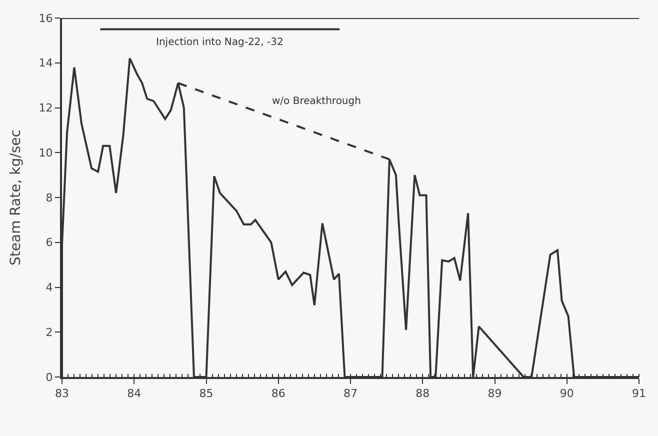 The width and height of the screenshot is (658, 436). What do you see at coordinates (495, 393) in the screenshot?
I see `x-tick-label: 89` at bounding box center [495, 393].